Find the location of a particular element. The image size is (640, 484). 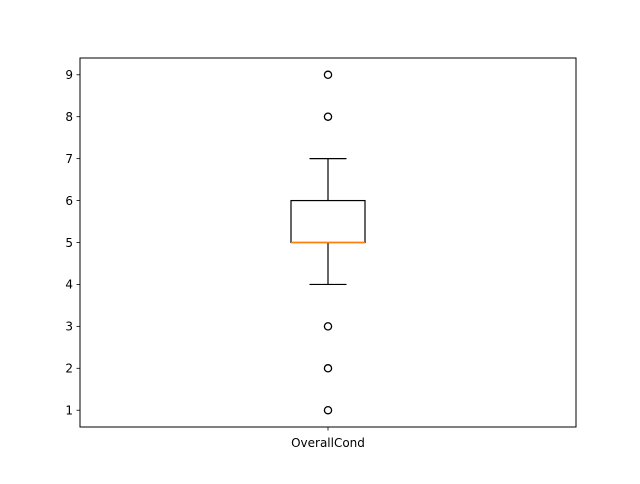

y-tick-label: 8 is located at coordinates (69, 117).